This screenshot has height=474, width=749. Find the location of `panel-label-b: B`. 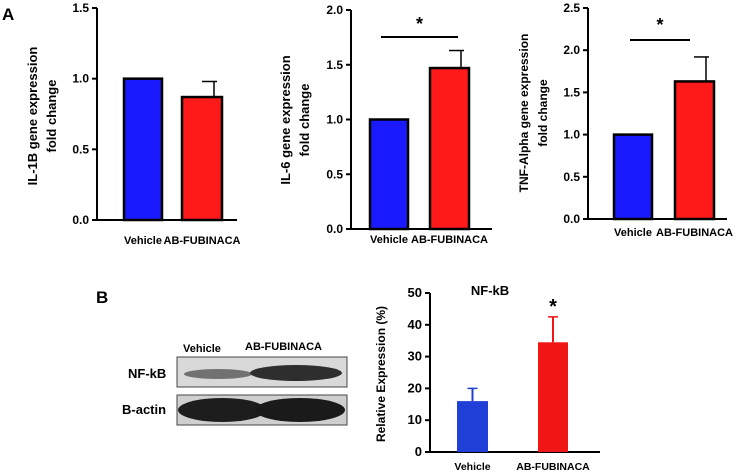

panel-label-b: B is located at coordinates (102, 297).